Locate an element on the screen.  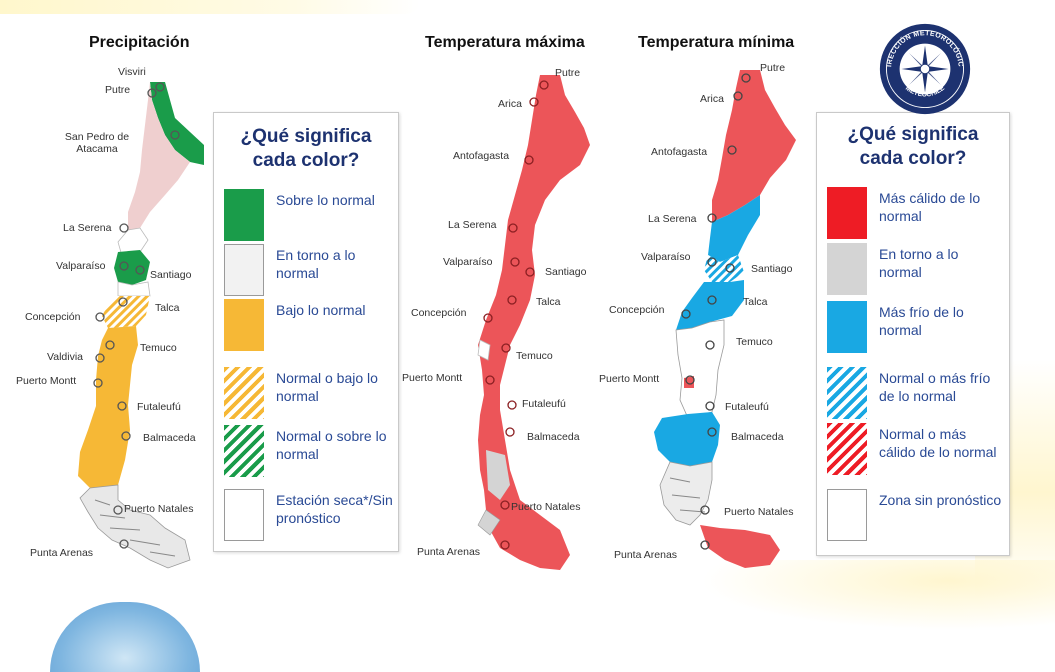
legend-label: Más frío de lo normal is located at coordinates (921, 321).